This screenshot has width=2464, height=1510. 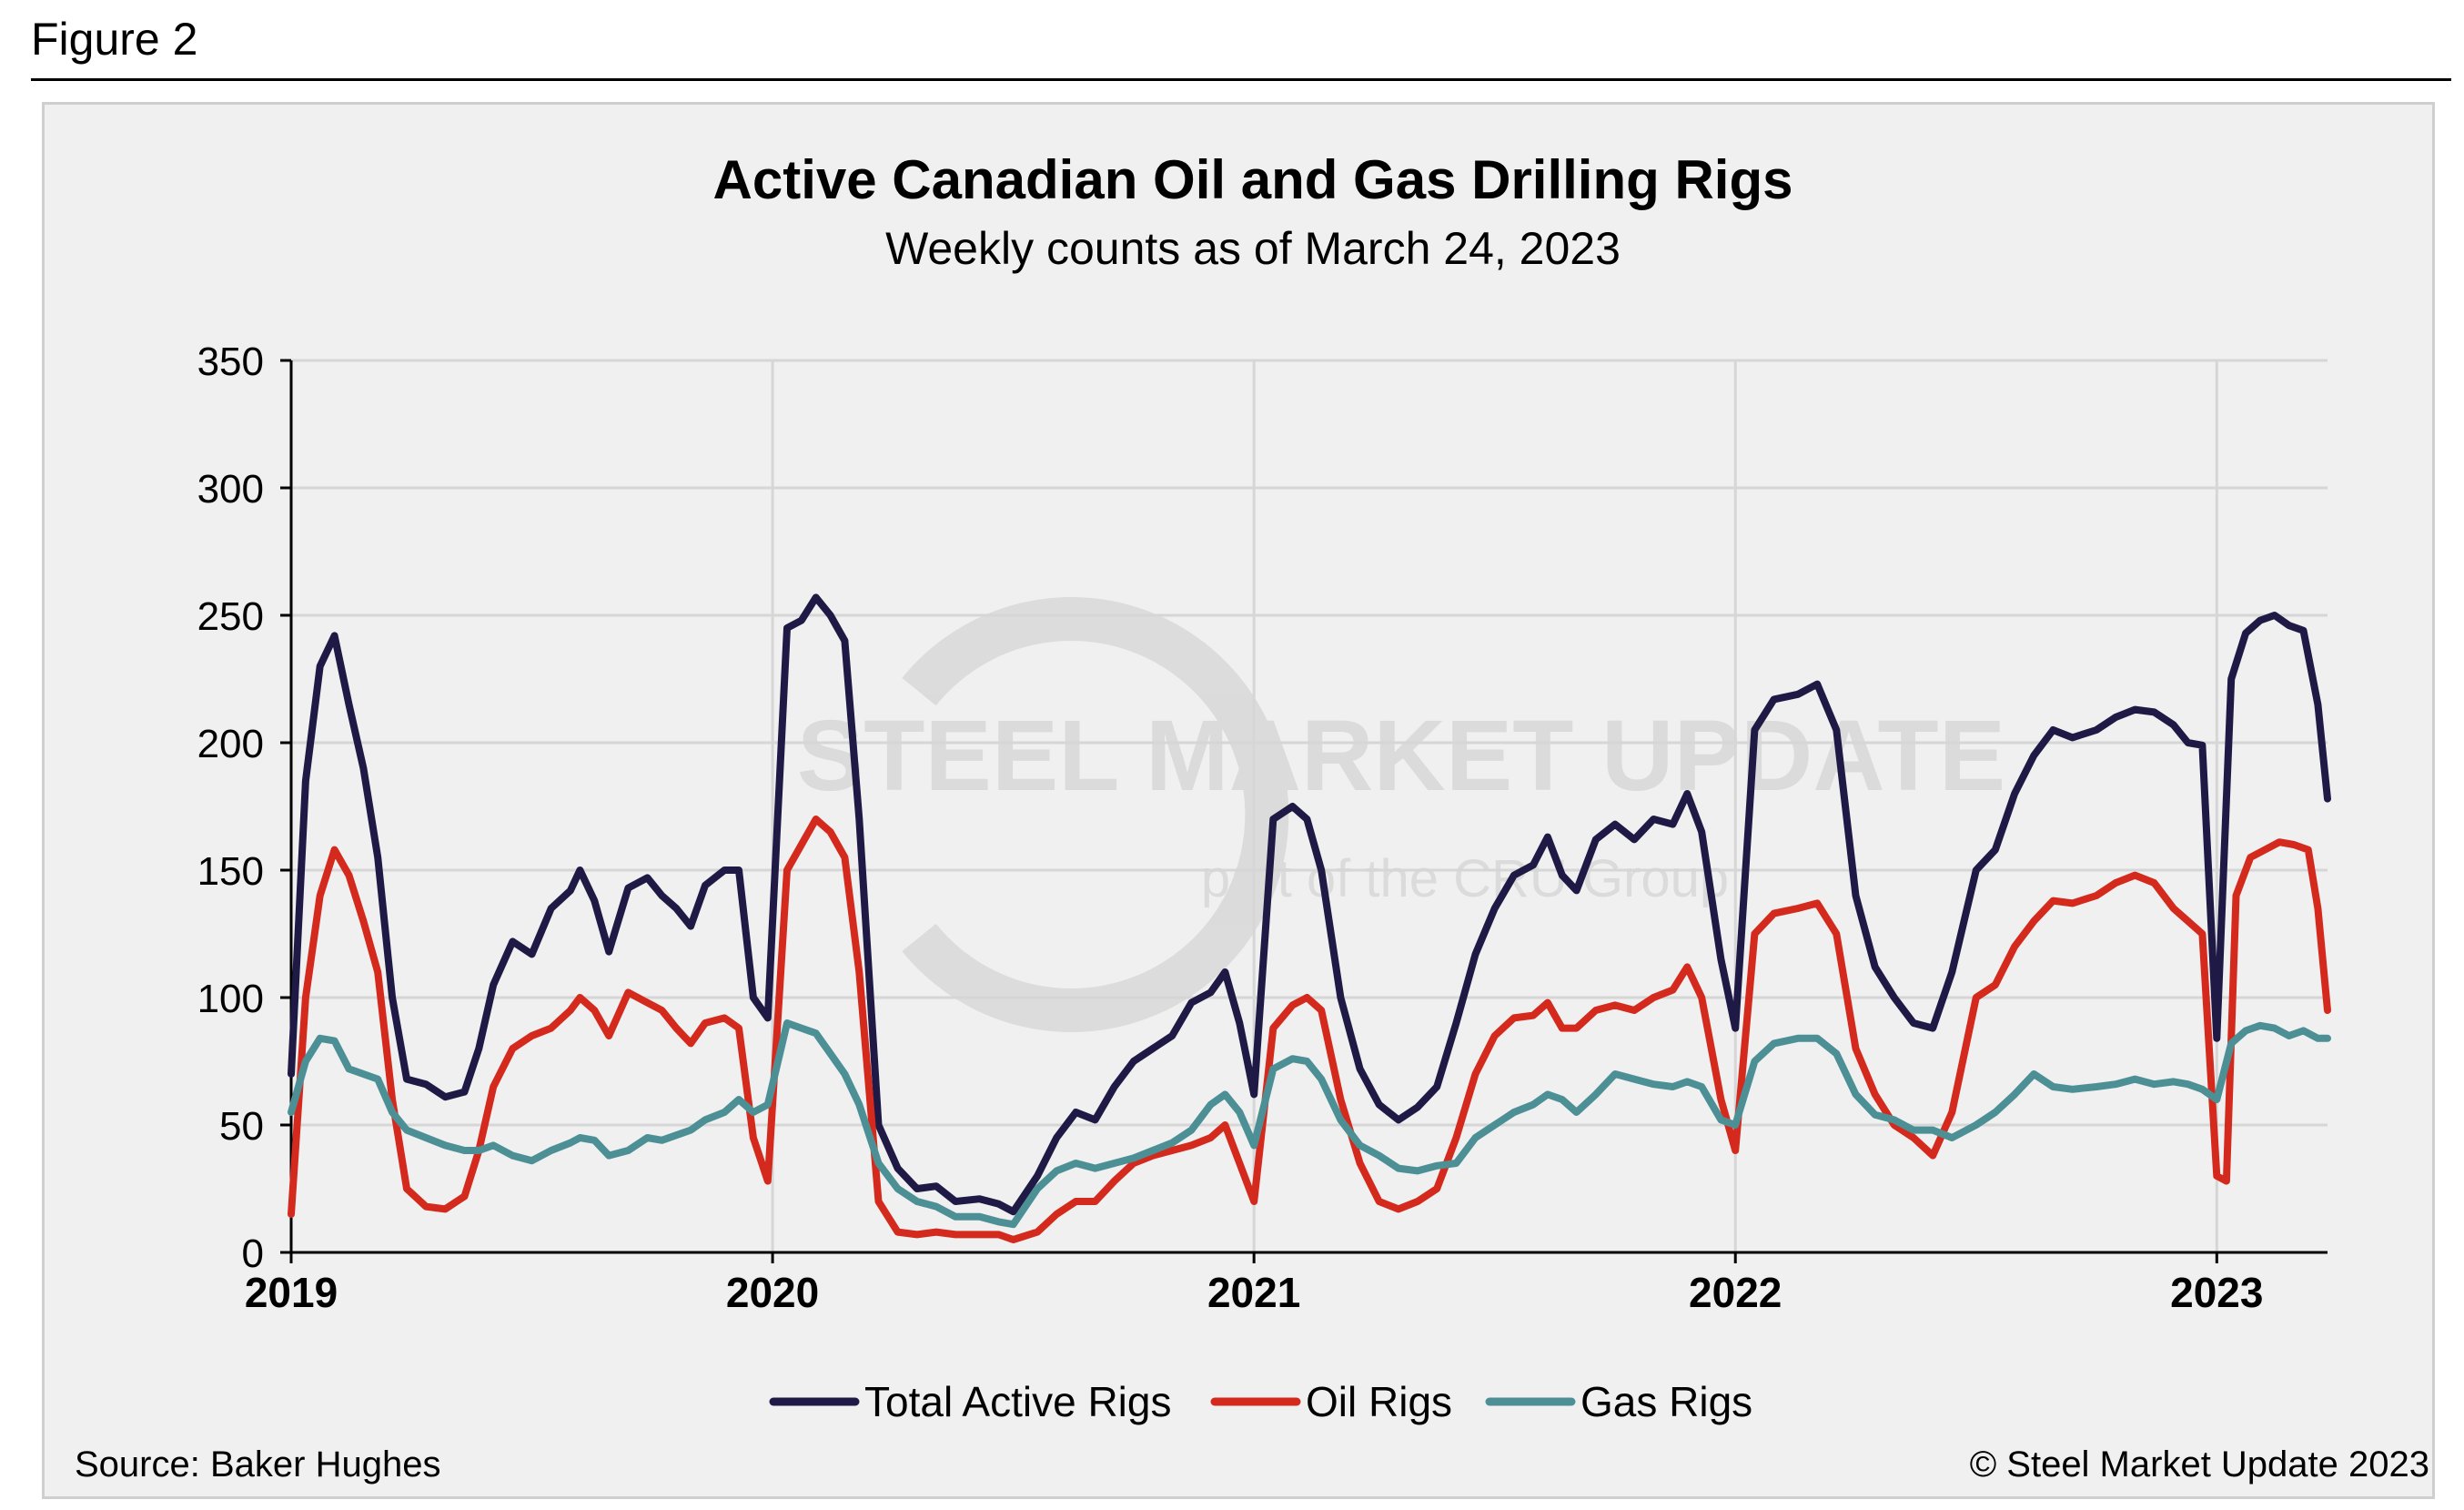 I want to click on legend: Total Active Rigs Oil Rigs Gas Rigs, so click(x=1260, y=1401).